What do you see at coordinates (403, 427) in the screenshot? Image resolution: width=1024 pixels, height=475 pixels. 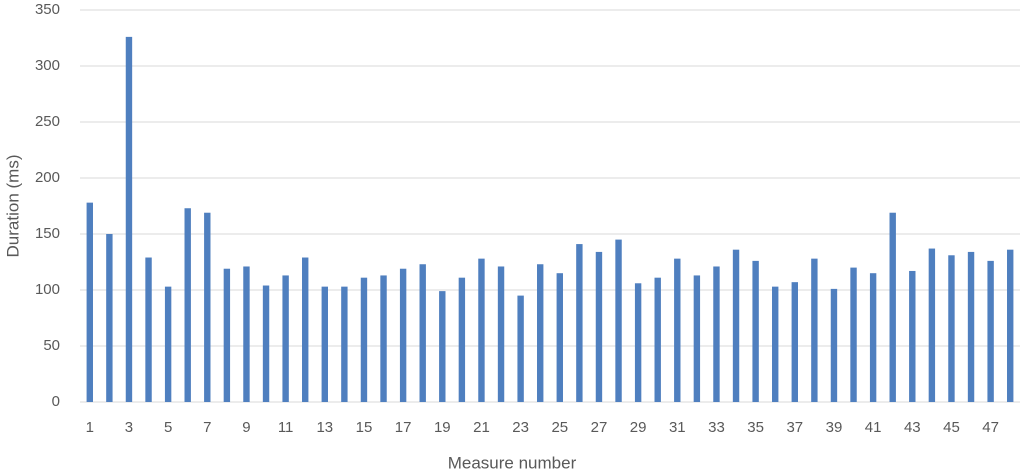 I see `x-tick-label: 17` at bounding box center [403, 427].